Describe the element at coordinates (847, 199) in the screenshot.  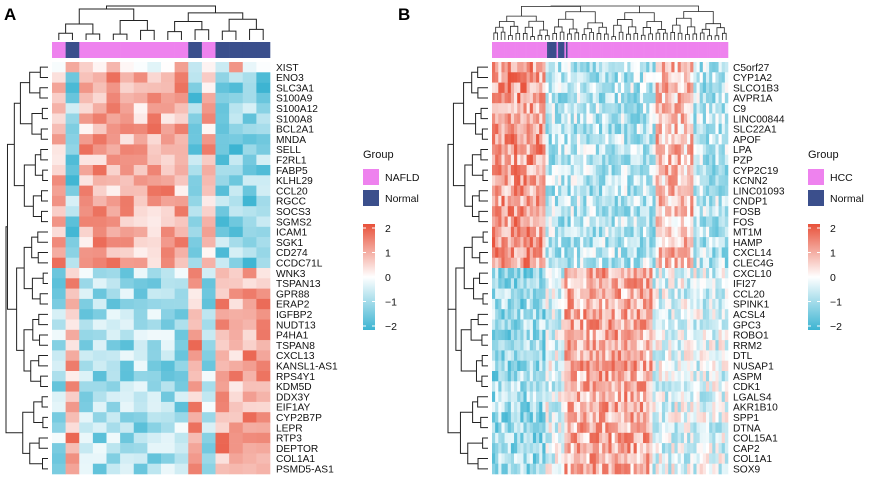
I see `legend-label: Normal` at that location.